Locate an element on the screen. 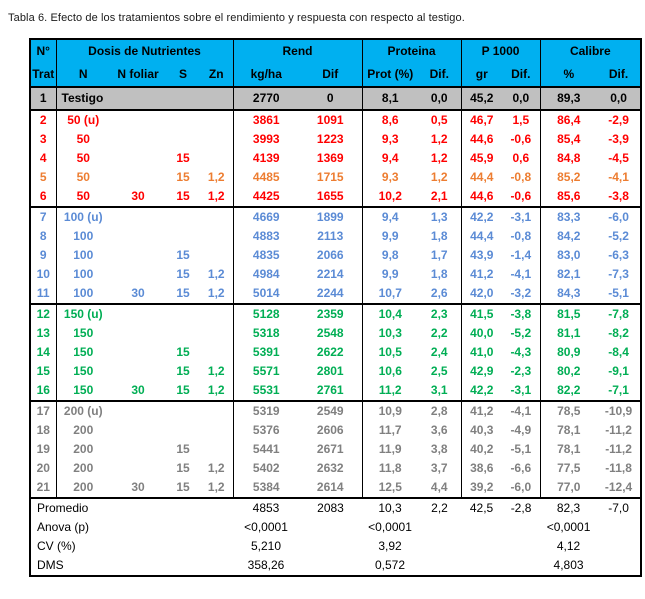  cell-n-foliar: 30 is located at coordinates (138, 391).